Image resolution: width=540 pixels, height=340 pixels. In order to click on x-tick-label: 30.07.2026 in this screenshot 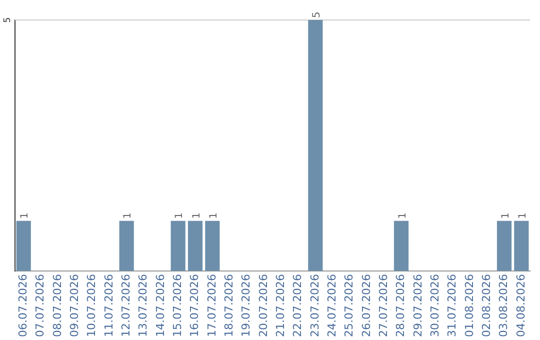, I will do `click(435, 306)`.